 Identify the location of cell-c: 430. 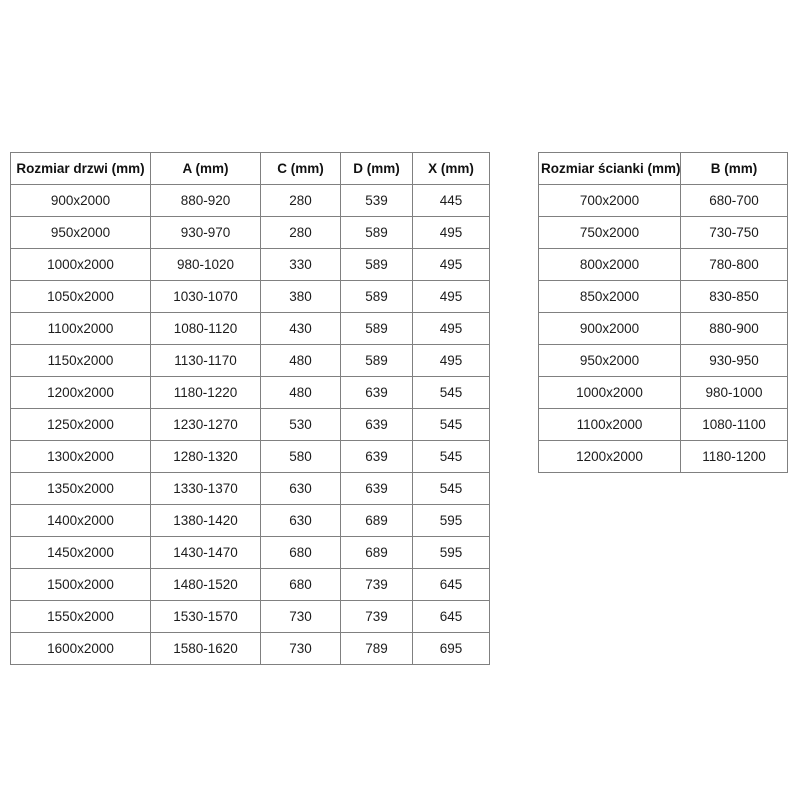
(300, 328).